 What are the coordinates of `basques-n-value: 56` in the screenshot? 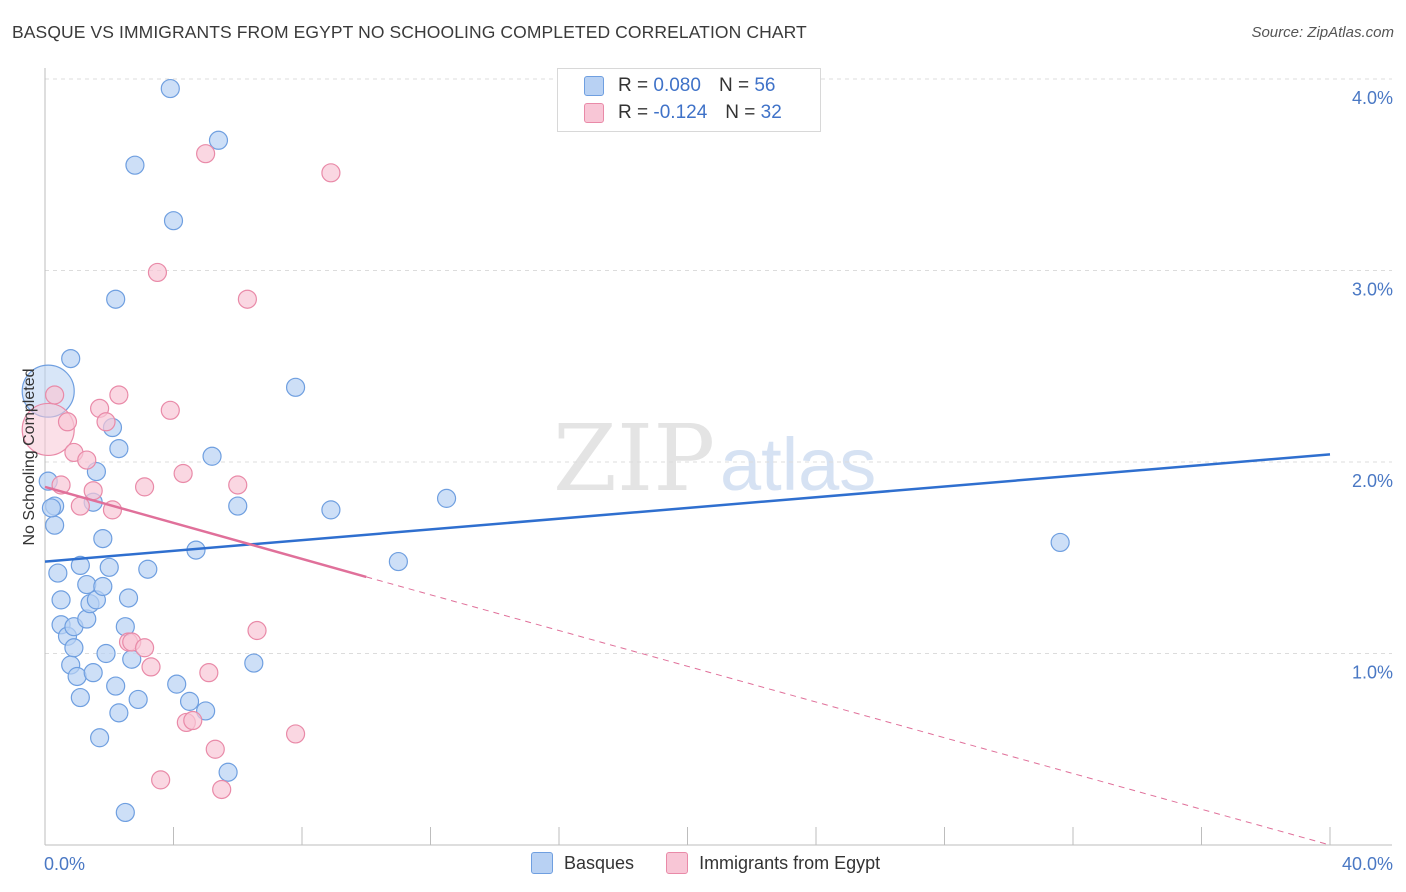 It's located at (765, 85).